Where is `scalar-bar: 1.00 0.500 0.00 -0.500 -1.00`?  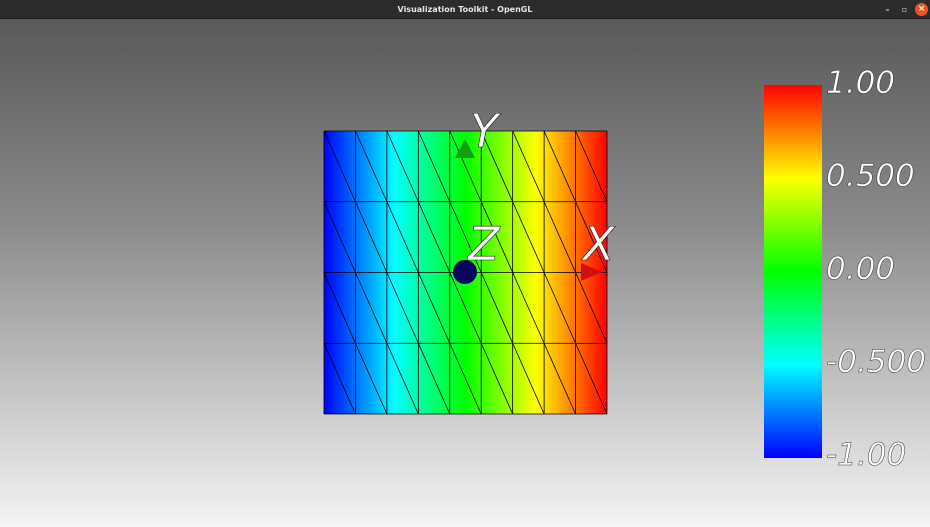
scalar-bar: 1.00 0.500 0.00 -0.500 -1.00 is located at coordinates (845, 269).